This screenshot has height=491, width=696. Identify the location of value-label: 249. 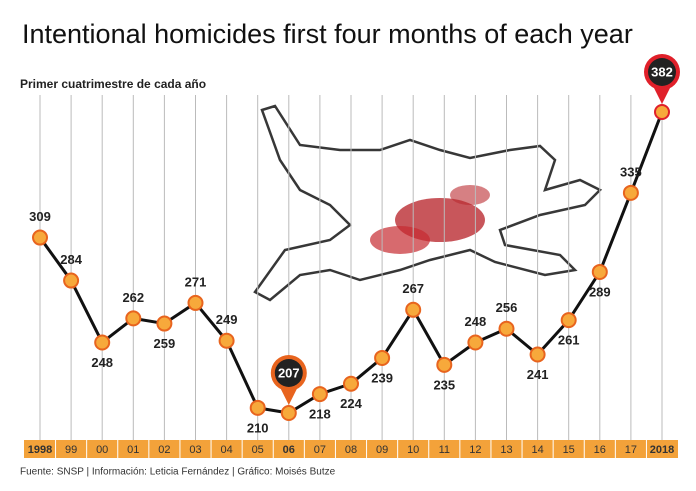
(227, 319).